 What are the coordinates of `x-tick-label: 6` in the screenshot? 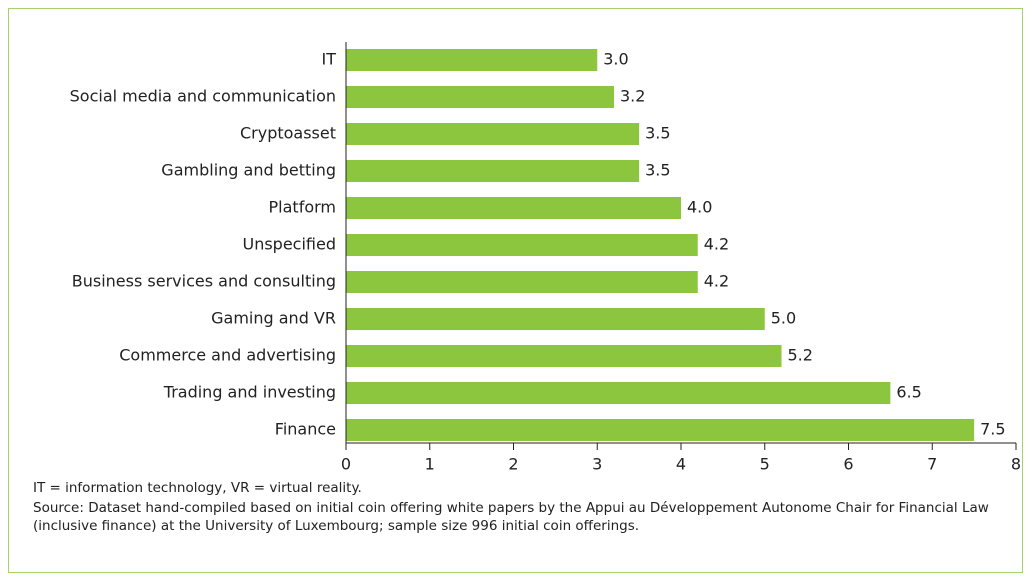 It's located at (848, 464).